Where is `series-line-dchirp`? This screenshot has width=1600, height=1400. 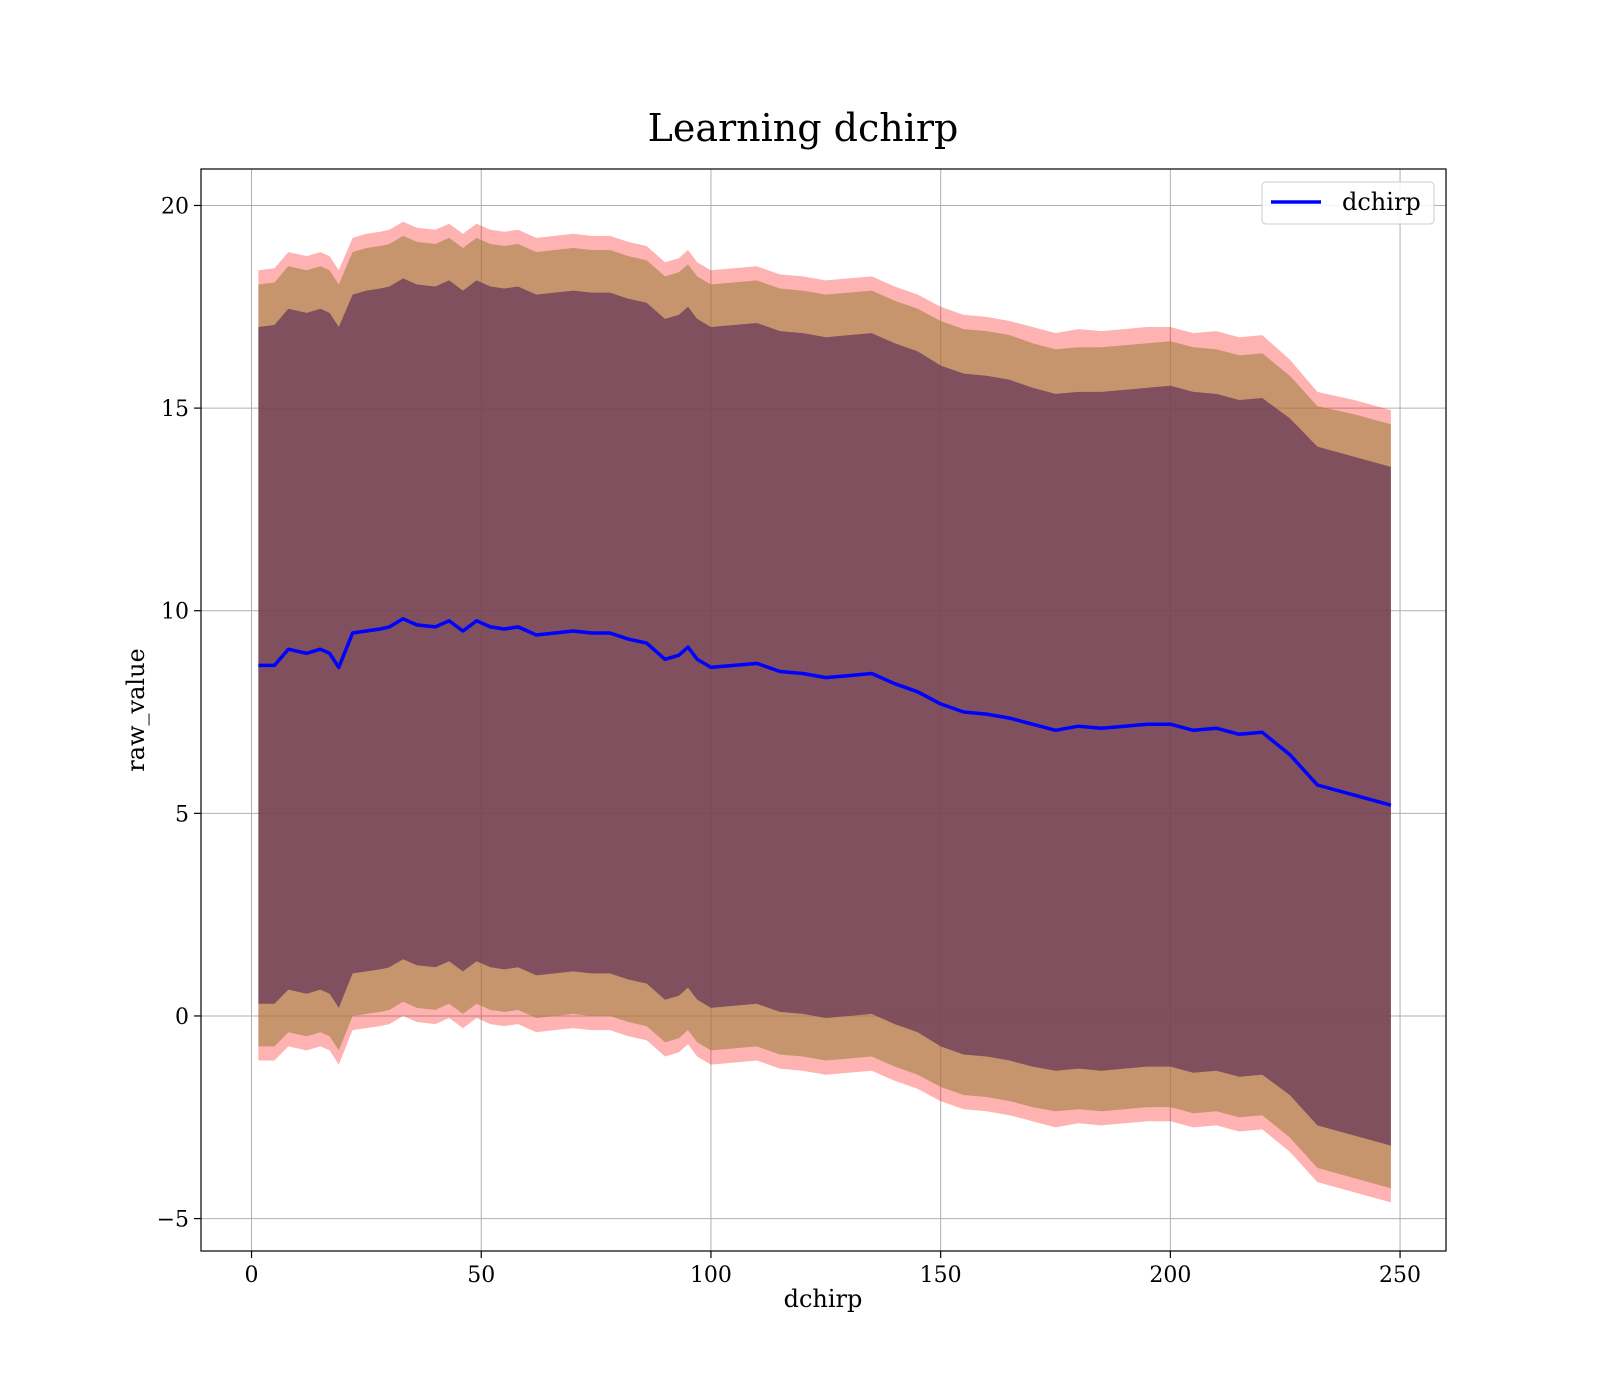
series-line-dchirp is located at coordinates (825, 712).